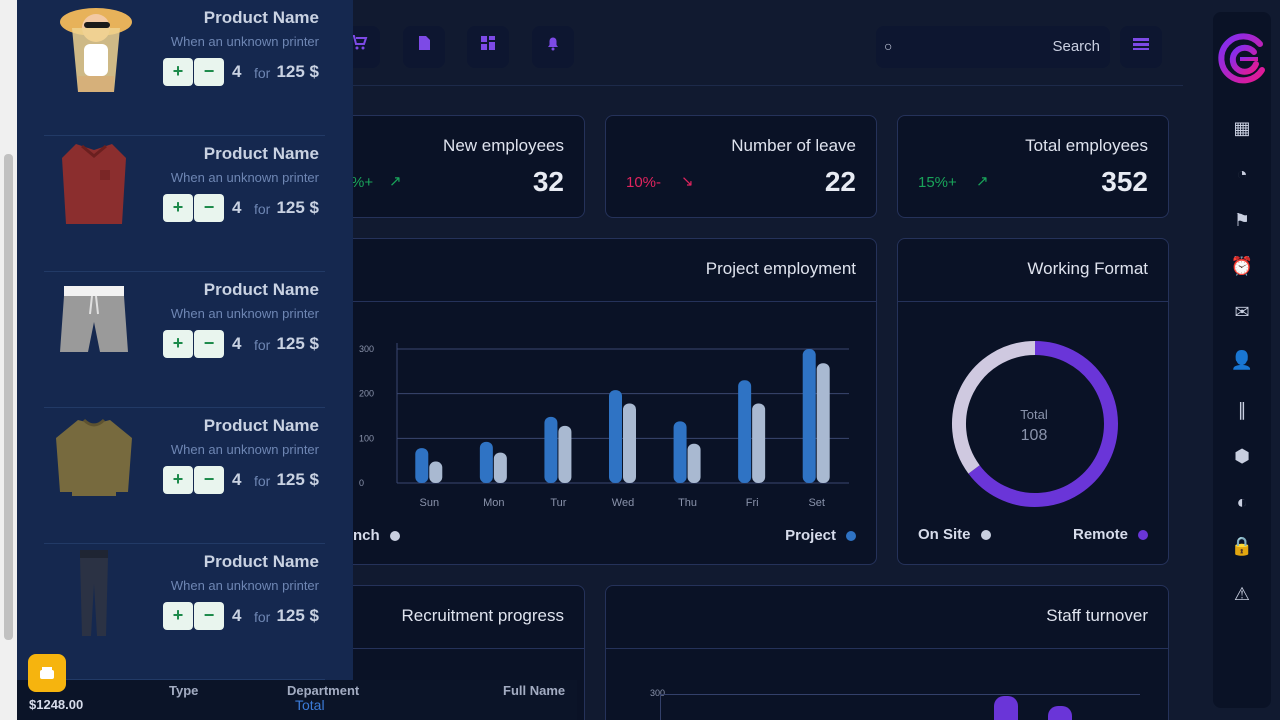 This screenshot has height=720, width=1280. Describe the element at coordinates (687, 503) in the screenshot. I see `x-tick-label: Thu` at that location.